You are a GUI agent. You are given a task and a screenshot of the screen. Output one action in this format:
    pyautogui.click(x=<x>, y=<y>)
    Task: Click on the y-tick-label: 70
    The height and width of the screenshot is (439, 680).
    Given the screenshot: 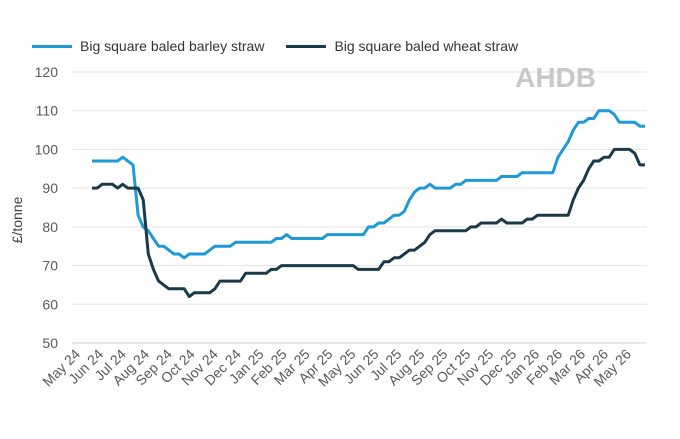 What is the action you would take?
    pyautogui.click(x=50, y=266)
    